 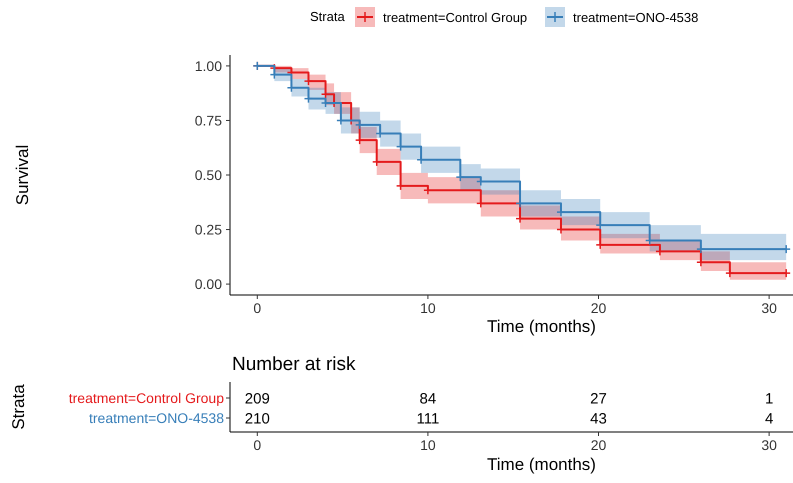 What do you see at coordinates (257, 419) in the screenshot?
I see `data-label: 210` at bounding box center [257, 419].